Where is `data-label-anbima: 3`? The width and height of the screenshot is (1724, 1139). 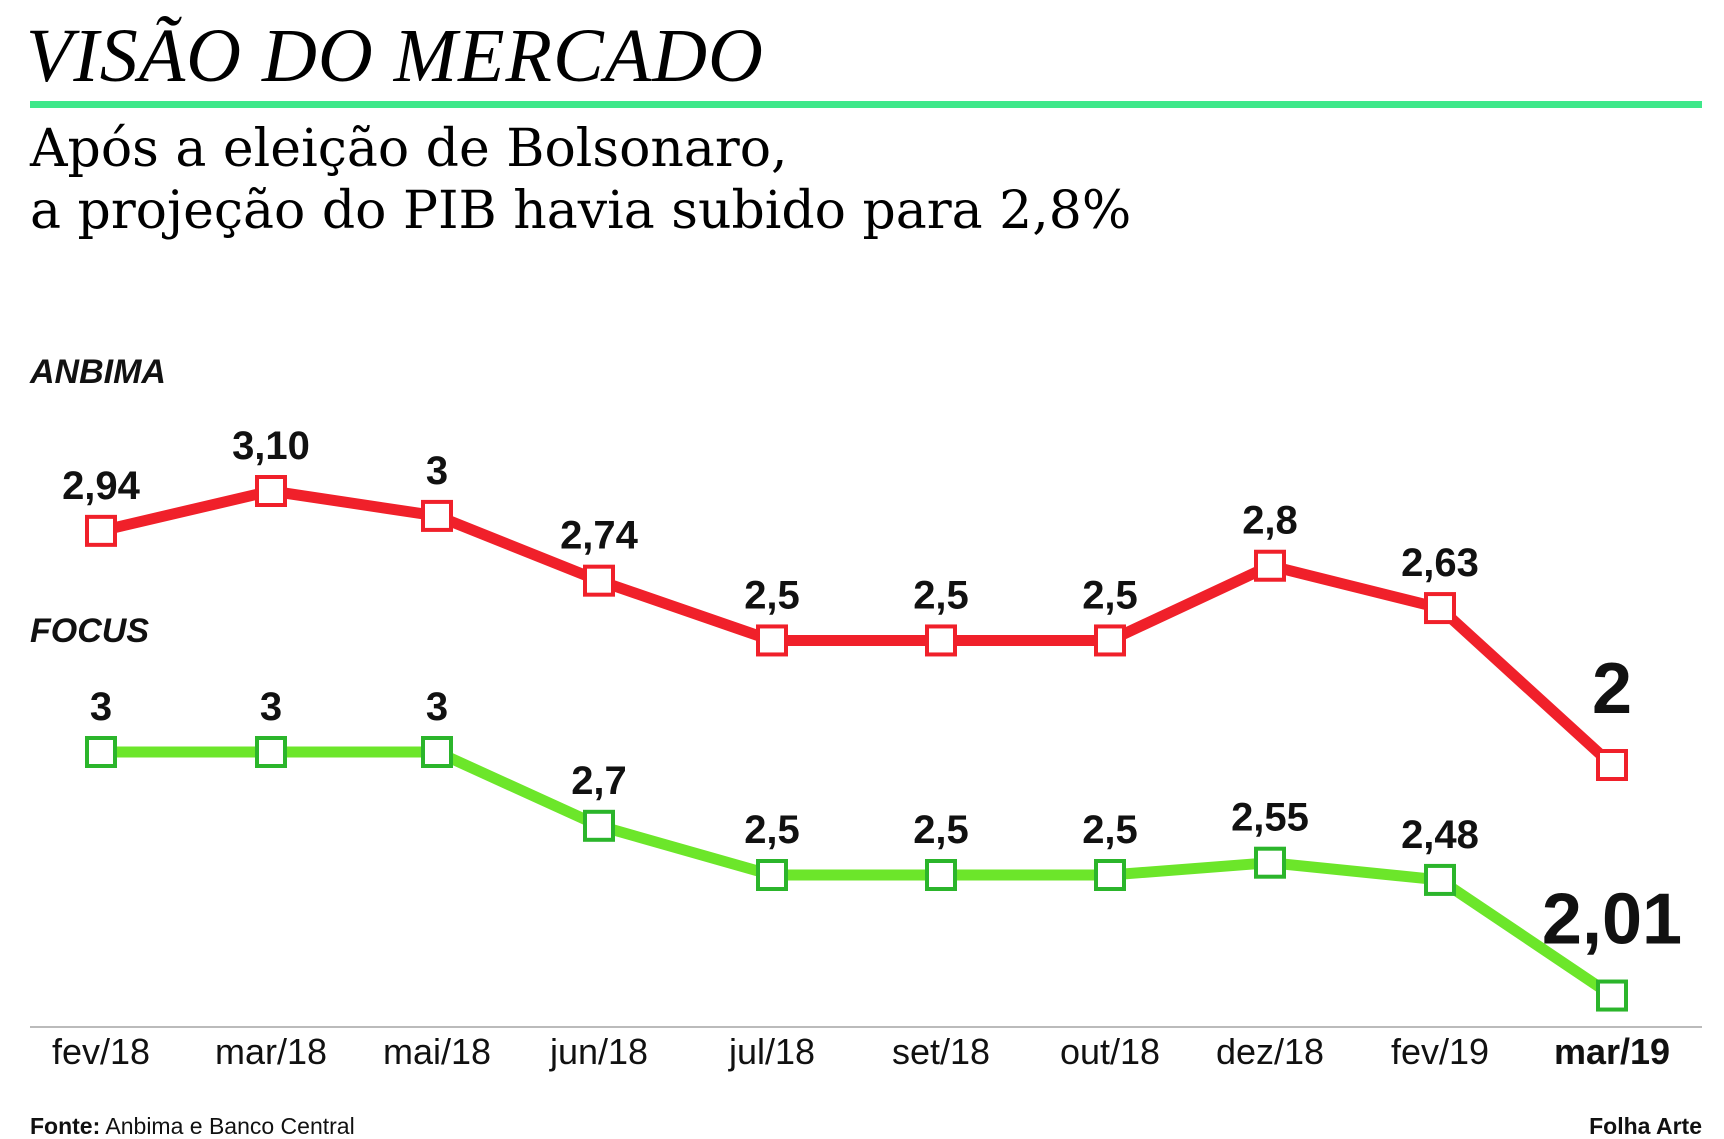
data-label-anbima: 3 is located at coordinates (437, 471).